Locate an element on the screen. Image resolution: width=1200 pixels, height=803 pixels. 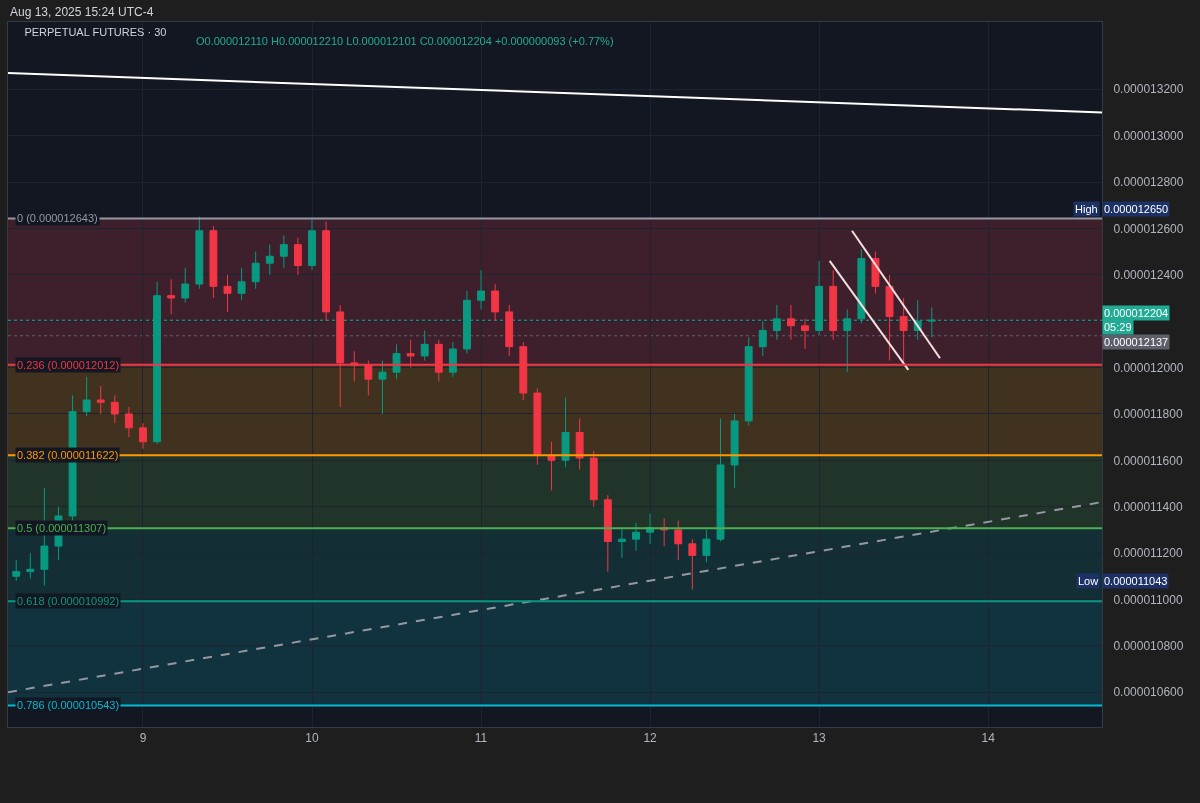
ref-line-label: 0.618 (0.000010992) is located at coordinates (68, 601).